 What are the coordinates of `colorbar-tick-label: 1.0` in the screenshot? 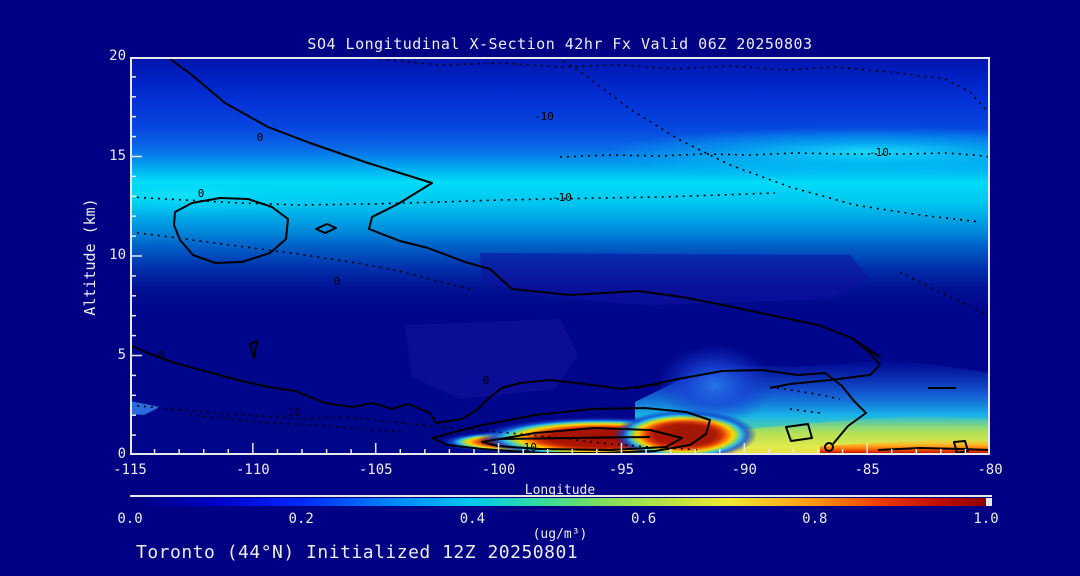 It's located at (986, 519).